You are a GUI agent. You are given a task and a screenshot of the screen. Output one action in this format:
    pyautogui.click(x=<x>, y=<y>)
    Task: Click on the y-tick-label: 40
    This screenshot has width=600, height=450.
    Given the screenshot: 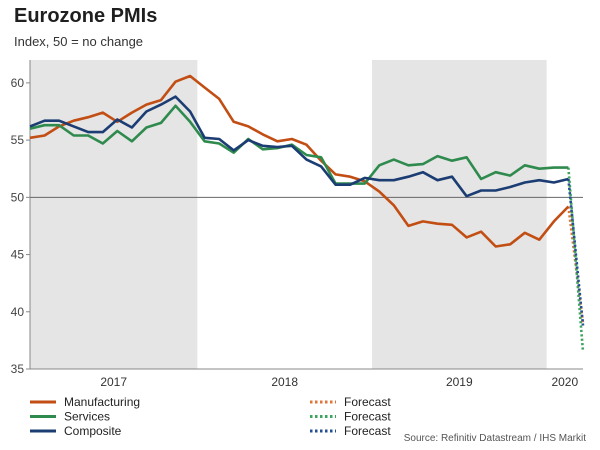 What is the action you would take?
    pyautogui.click(x=18, y=312)
    